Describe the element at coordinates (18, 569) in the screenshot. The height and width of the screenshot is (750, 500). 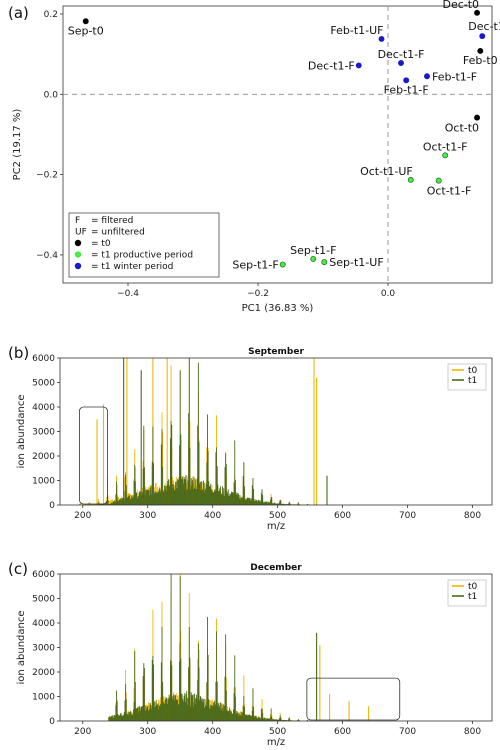
I see `panel-label-c: (c)` at that location.